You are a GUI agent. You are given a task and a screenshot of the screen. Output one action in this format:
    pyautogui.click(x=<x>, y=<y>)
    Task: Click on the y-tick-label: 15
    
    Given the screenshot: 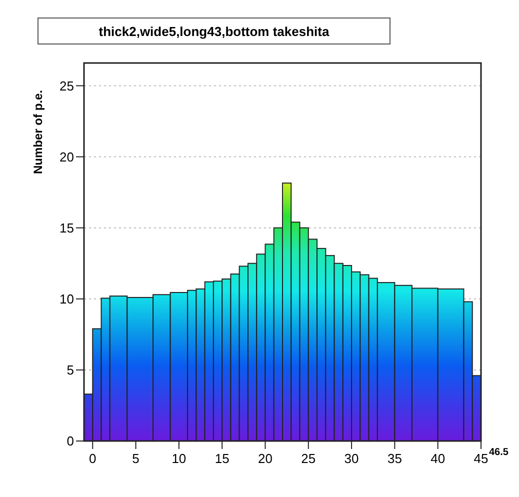 What is the action you would take?
    pyautogui.click(x=67, y=228)
    